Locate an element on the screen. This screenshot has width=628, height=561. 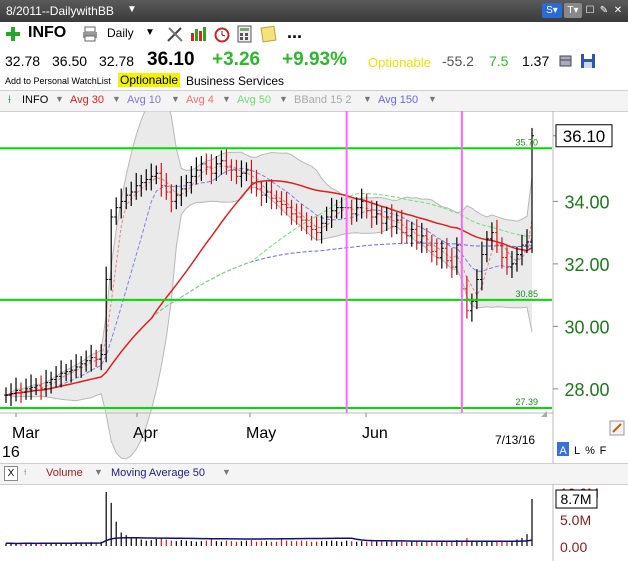
volume-toggle-icon: ⟊ is located at coordinates (25, 472).